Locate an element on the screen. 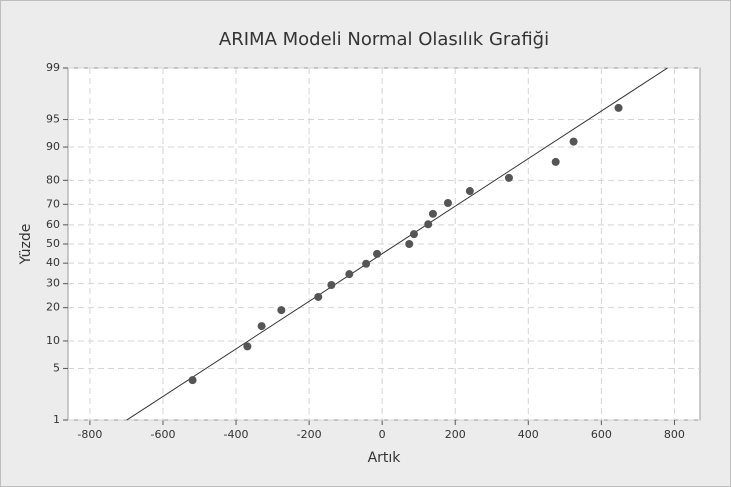  y-tick-label: 50 is located at coordinates (53, 243).